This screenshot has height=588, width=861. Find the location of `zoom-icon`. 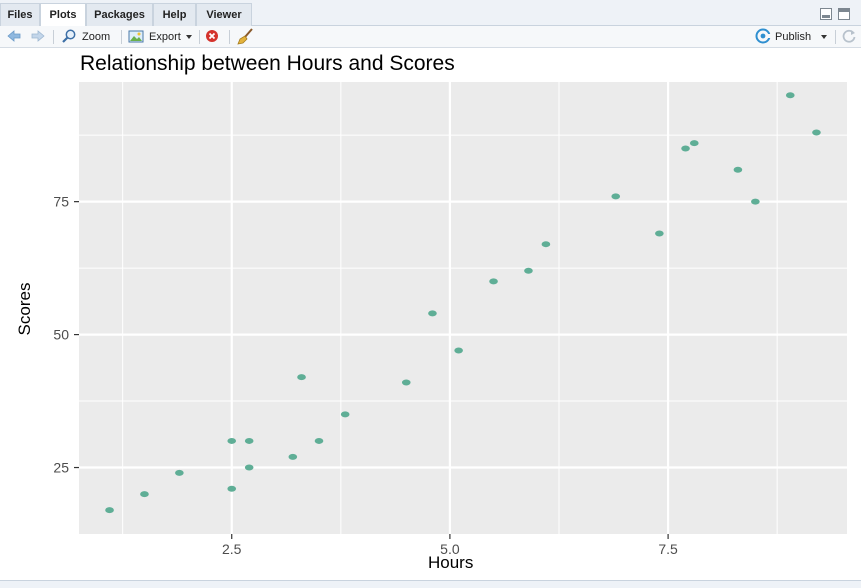

zoom-icon is located at coordinates (69, 36).